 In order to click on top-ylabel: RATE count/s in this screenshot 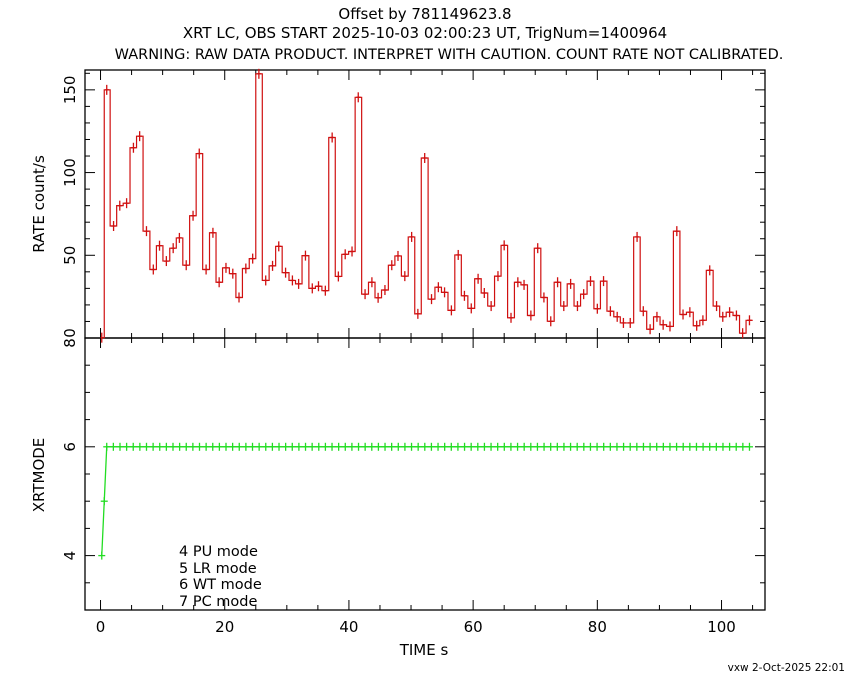, I will do `click(39, 204)`.